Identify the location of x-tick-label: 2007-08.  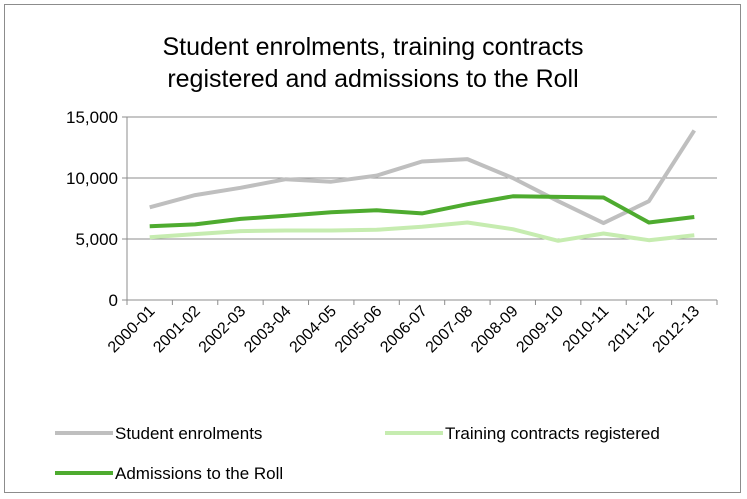
(450, 330).